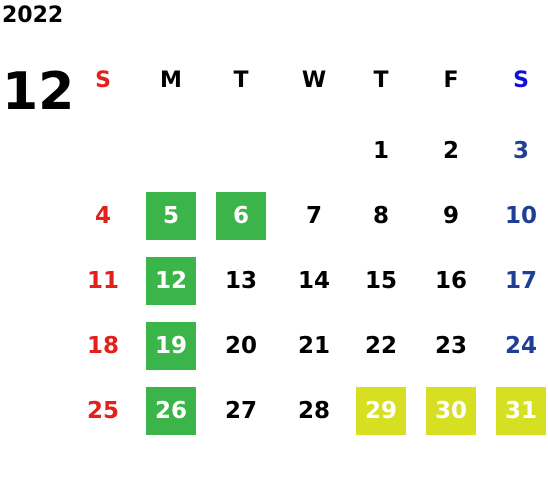 The width and height of the screenshot is (548, 503). Describe the element at coordinates (313, 346) in the screenshot. I see `day: 21` at that location.